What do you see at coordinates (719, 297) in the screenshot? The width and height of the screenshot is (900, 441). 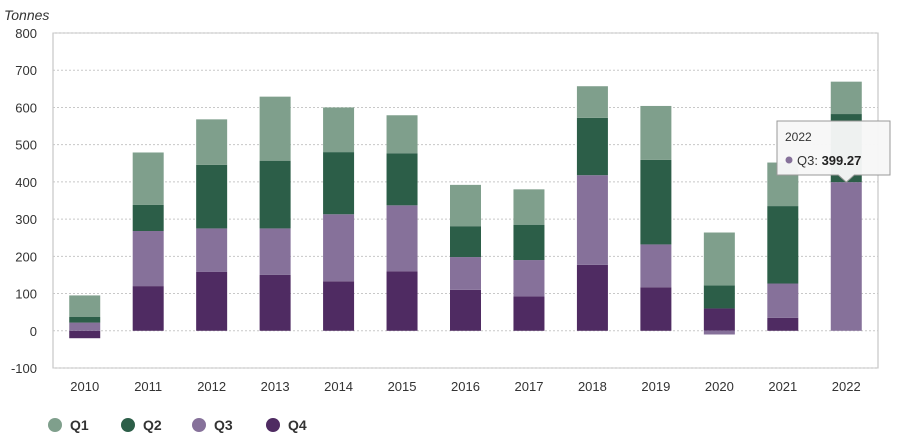 I see `bar-2020-q2` at bounding box center [719, 297].